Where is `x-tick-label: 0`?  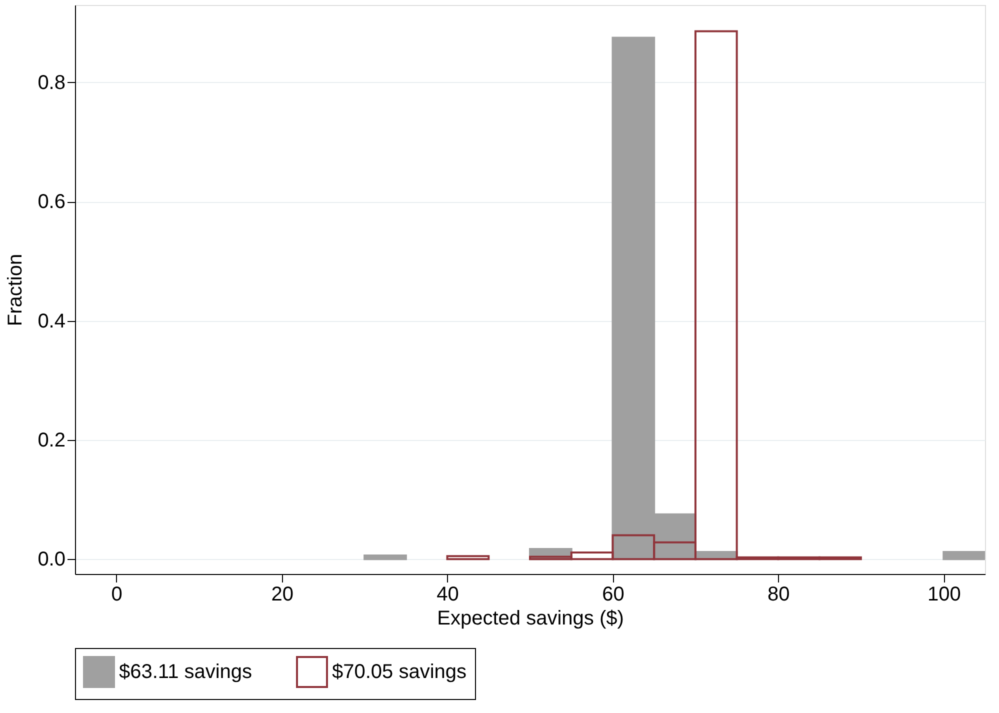 x-tick-label: 0 is located at coordinates (116, 595).